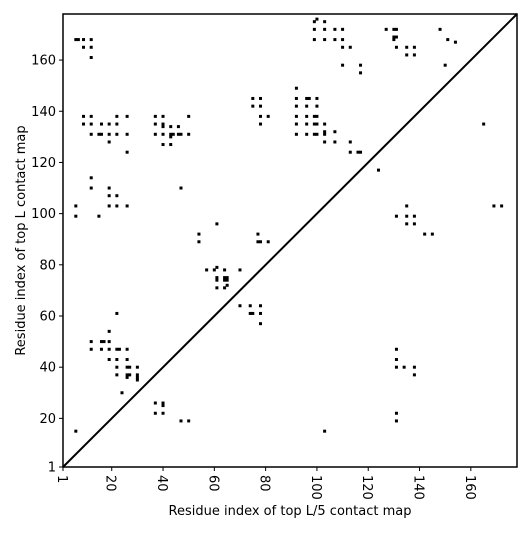  I want to click on x-tick-label: 40, so click(161, 483).